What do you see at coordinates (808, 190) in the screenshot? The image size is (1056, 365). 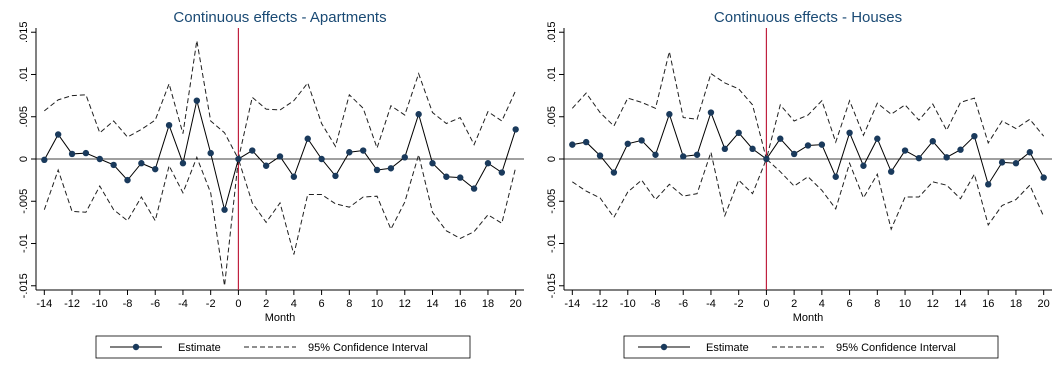 I see `ci-lower-line` at bounding box center [808, 190].